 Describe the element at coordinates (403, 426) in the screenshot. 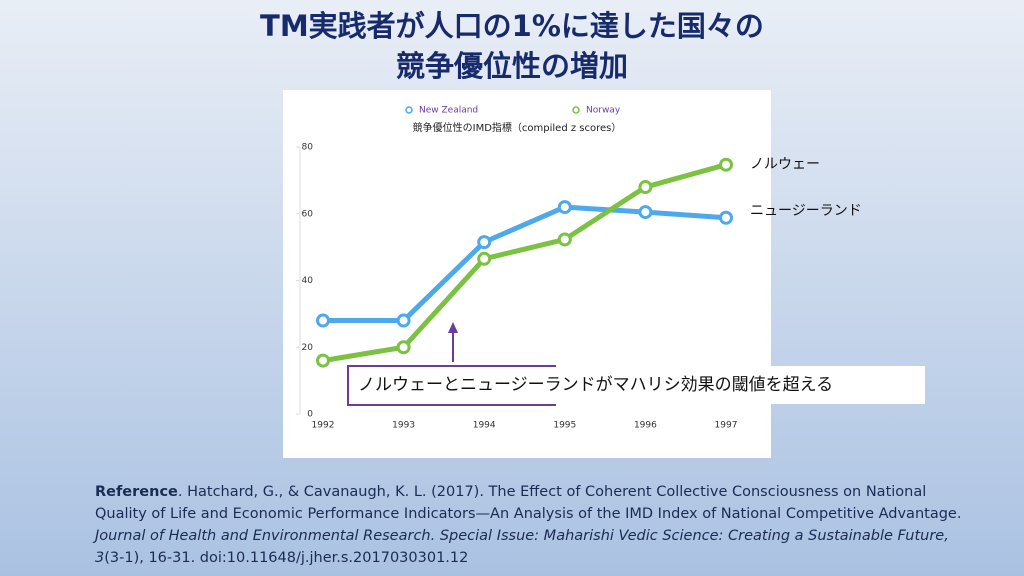

I see `x-tick-label: 1993` at that location.